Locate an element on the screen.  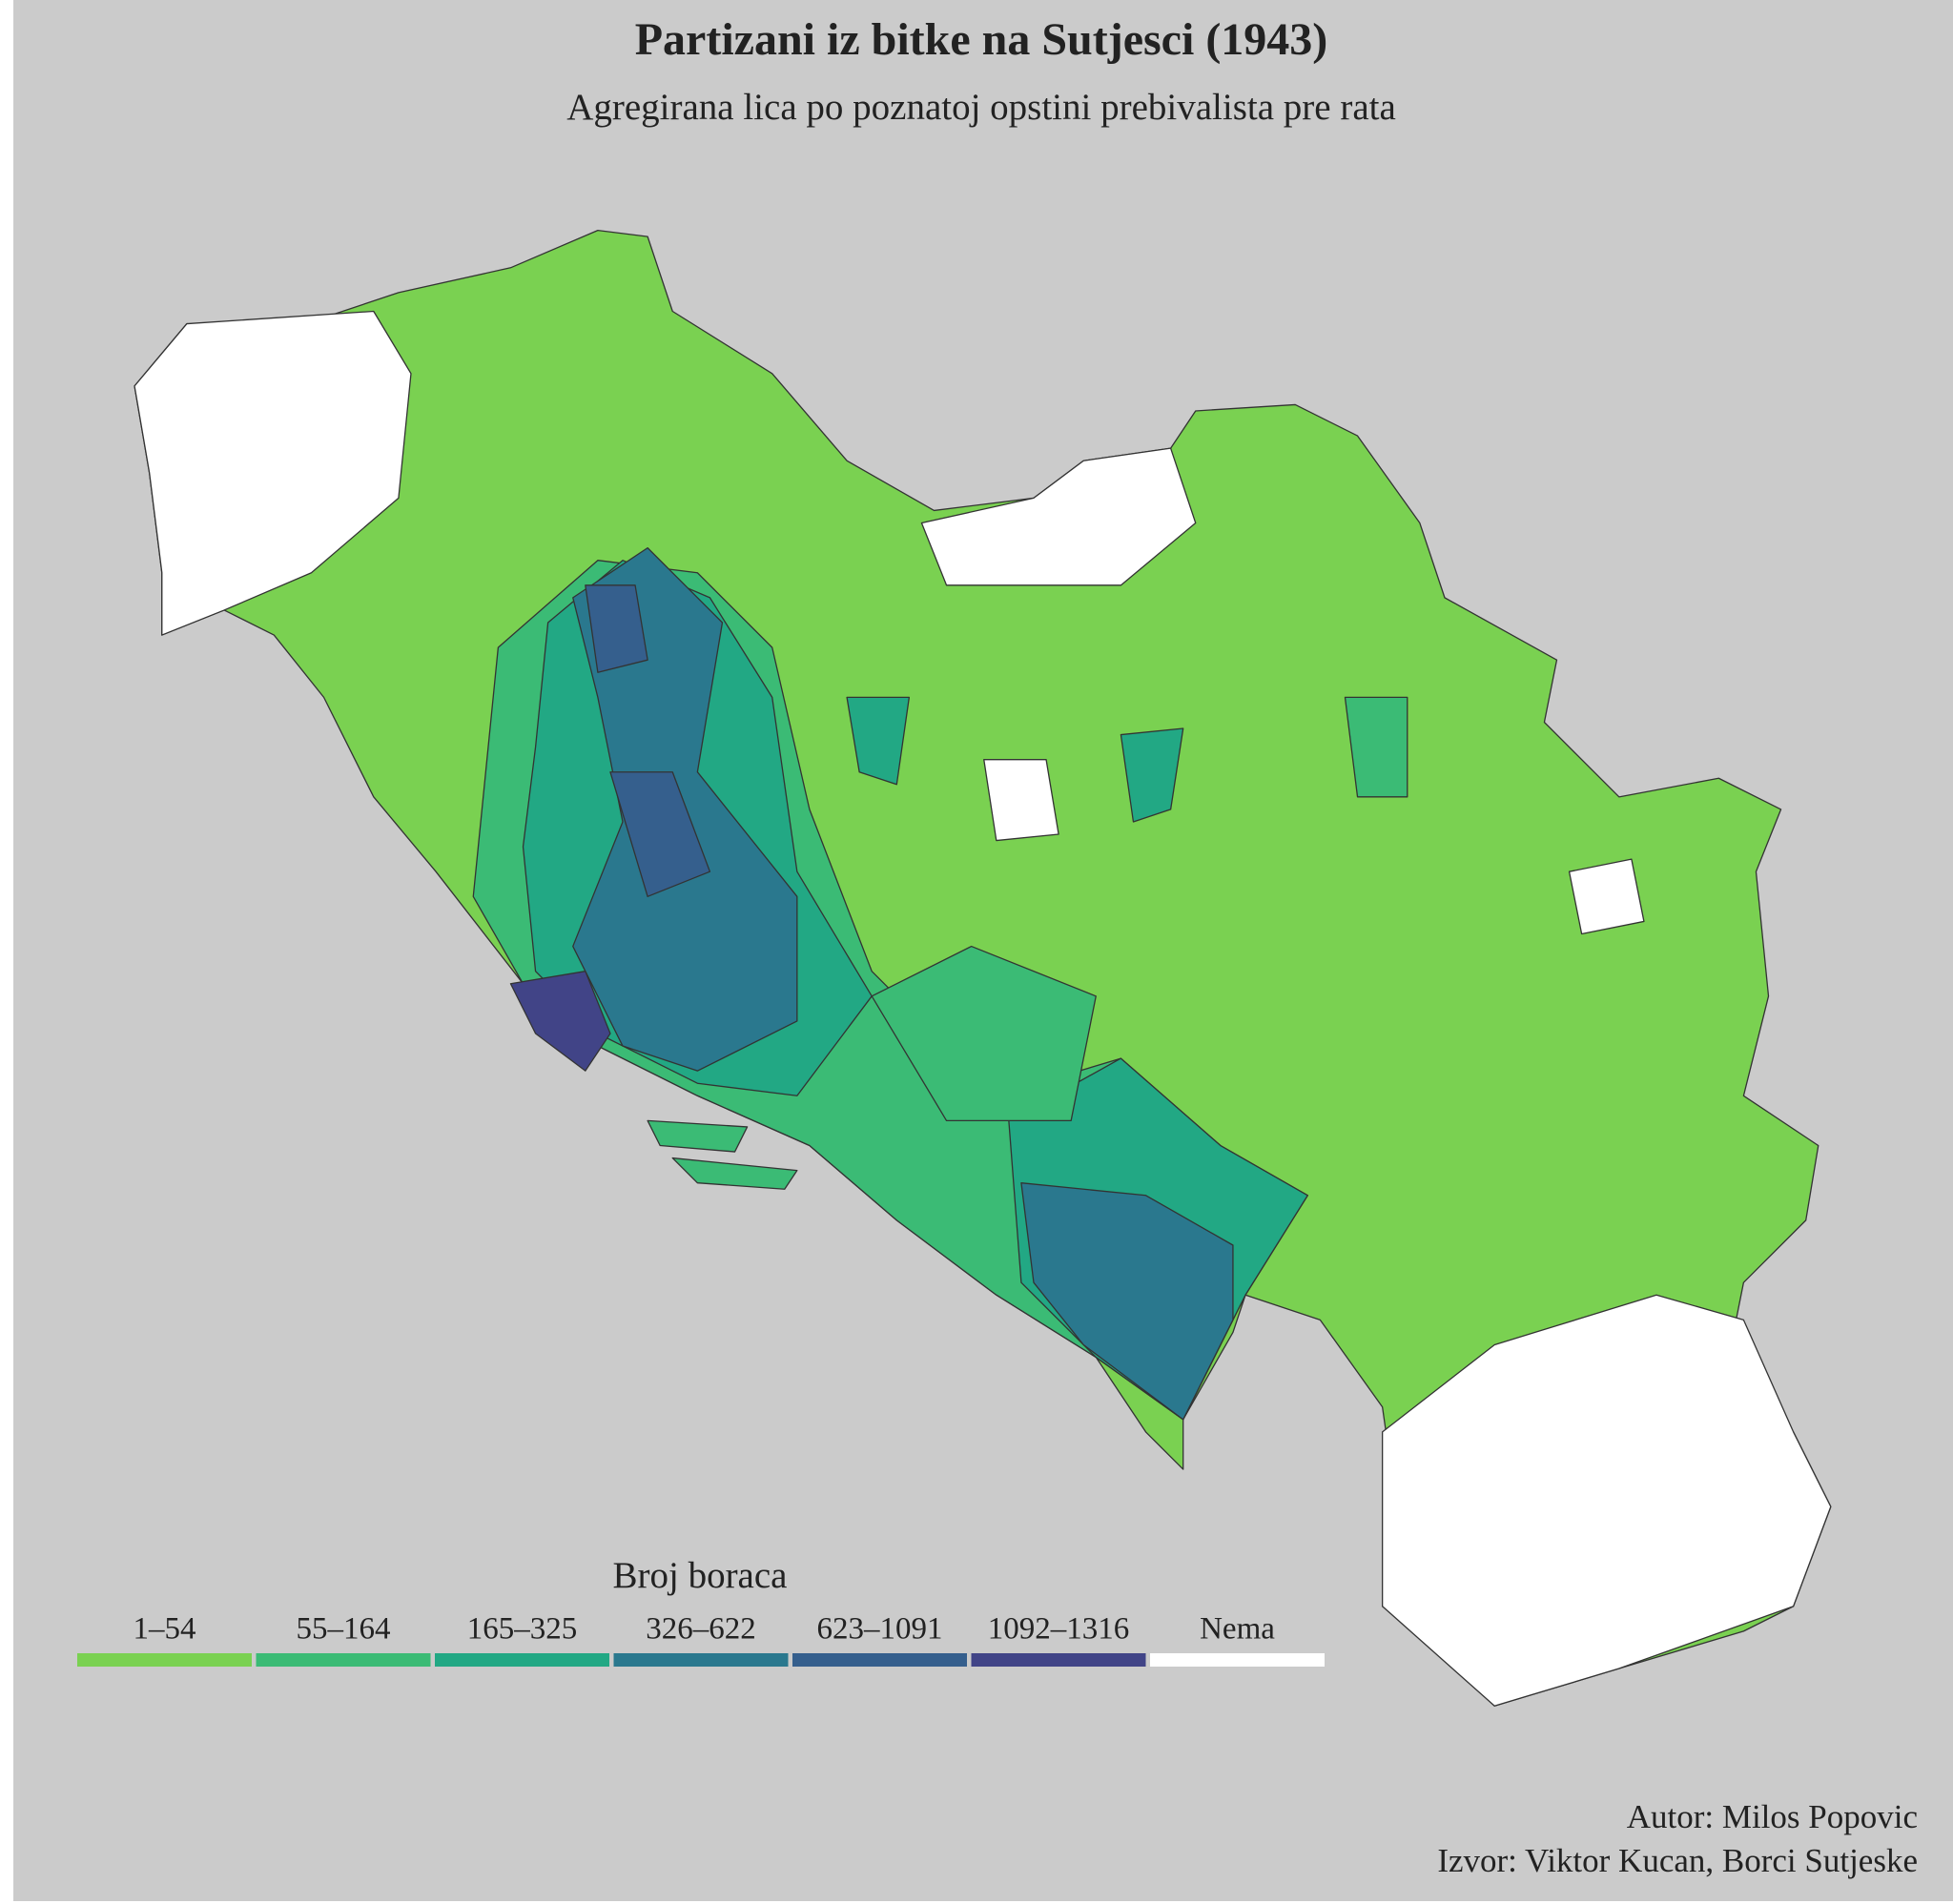
legend-label: 1–54 is located at coordinates (165, 1629).